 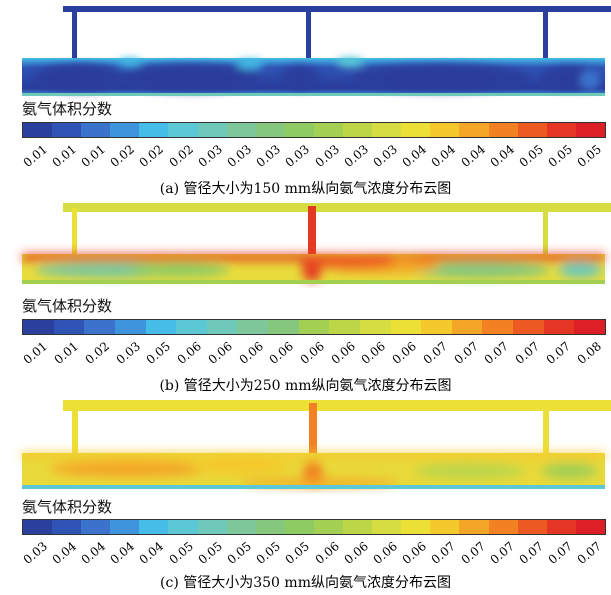 What do you see at coordinates (337, 207) in the screenshot?
I see `header-pipe-b` at bounding box center [337, 207].